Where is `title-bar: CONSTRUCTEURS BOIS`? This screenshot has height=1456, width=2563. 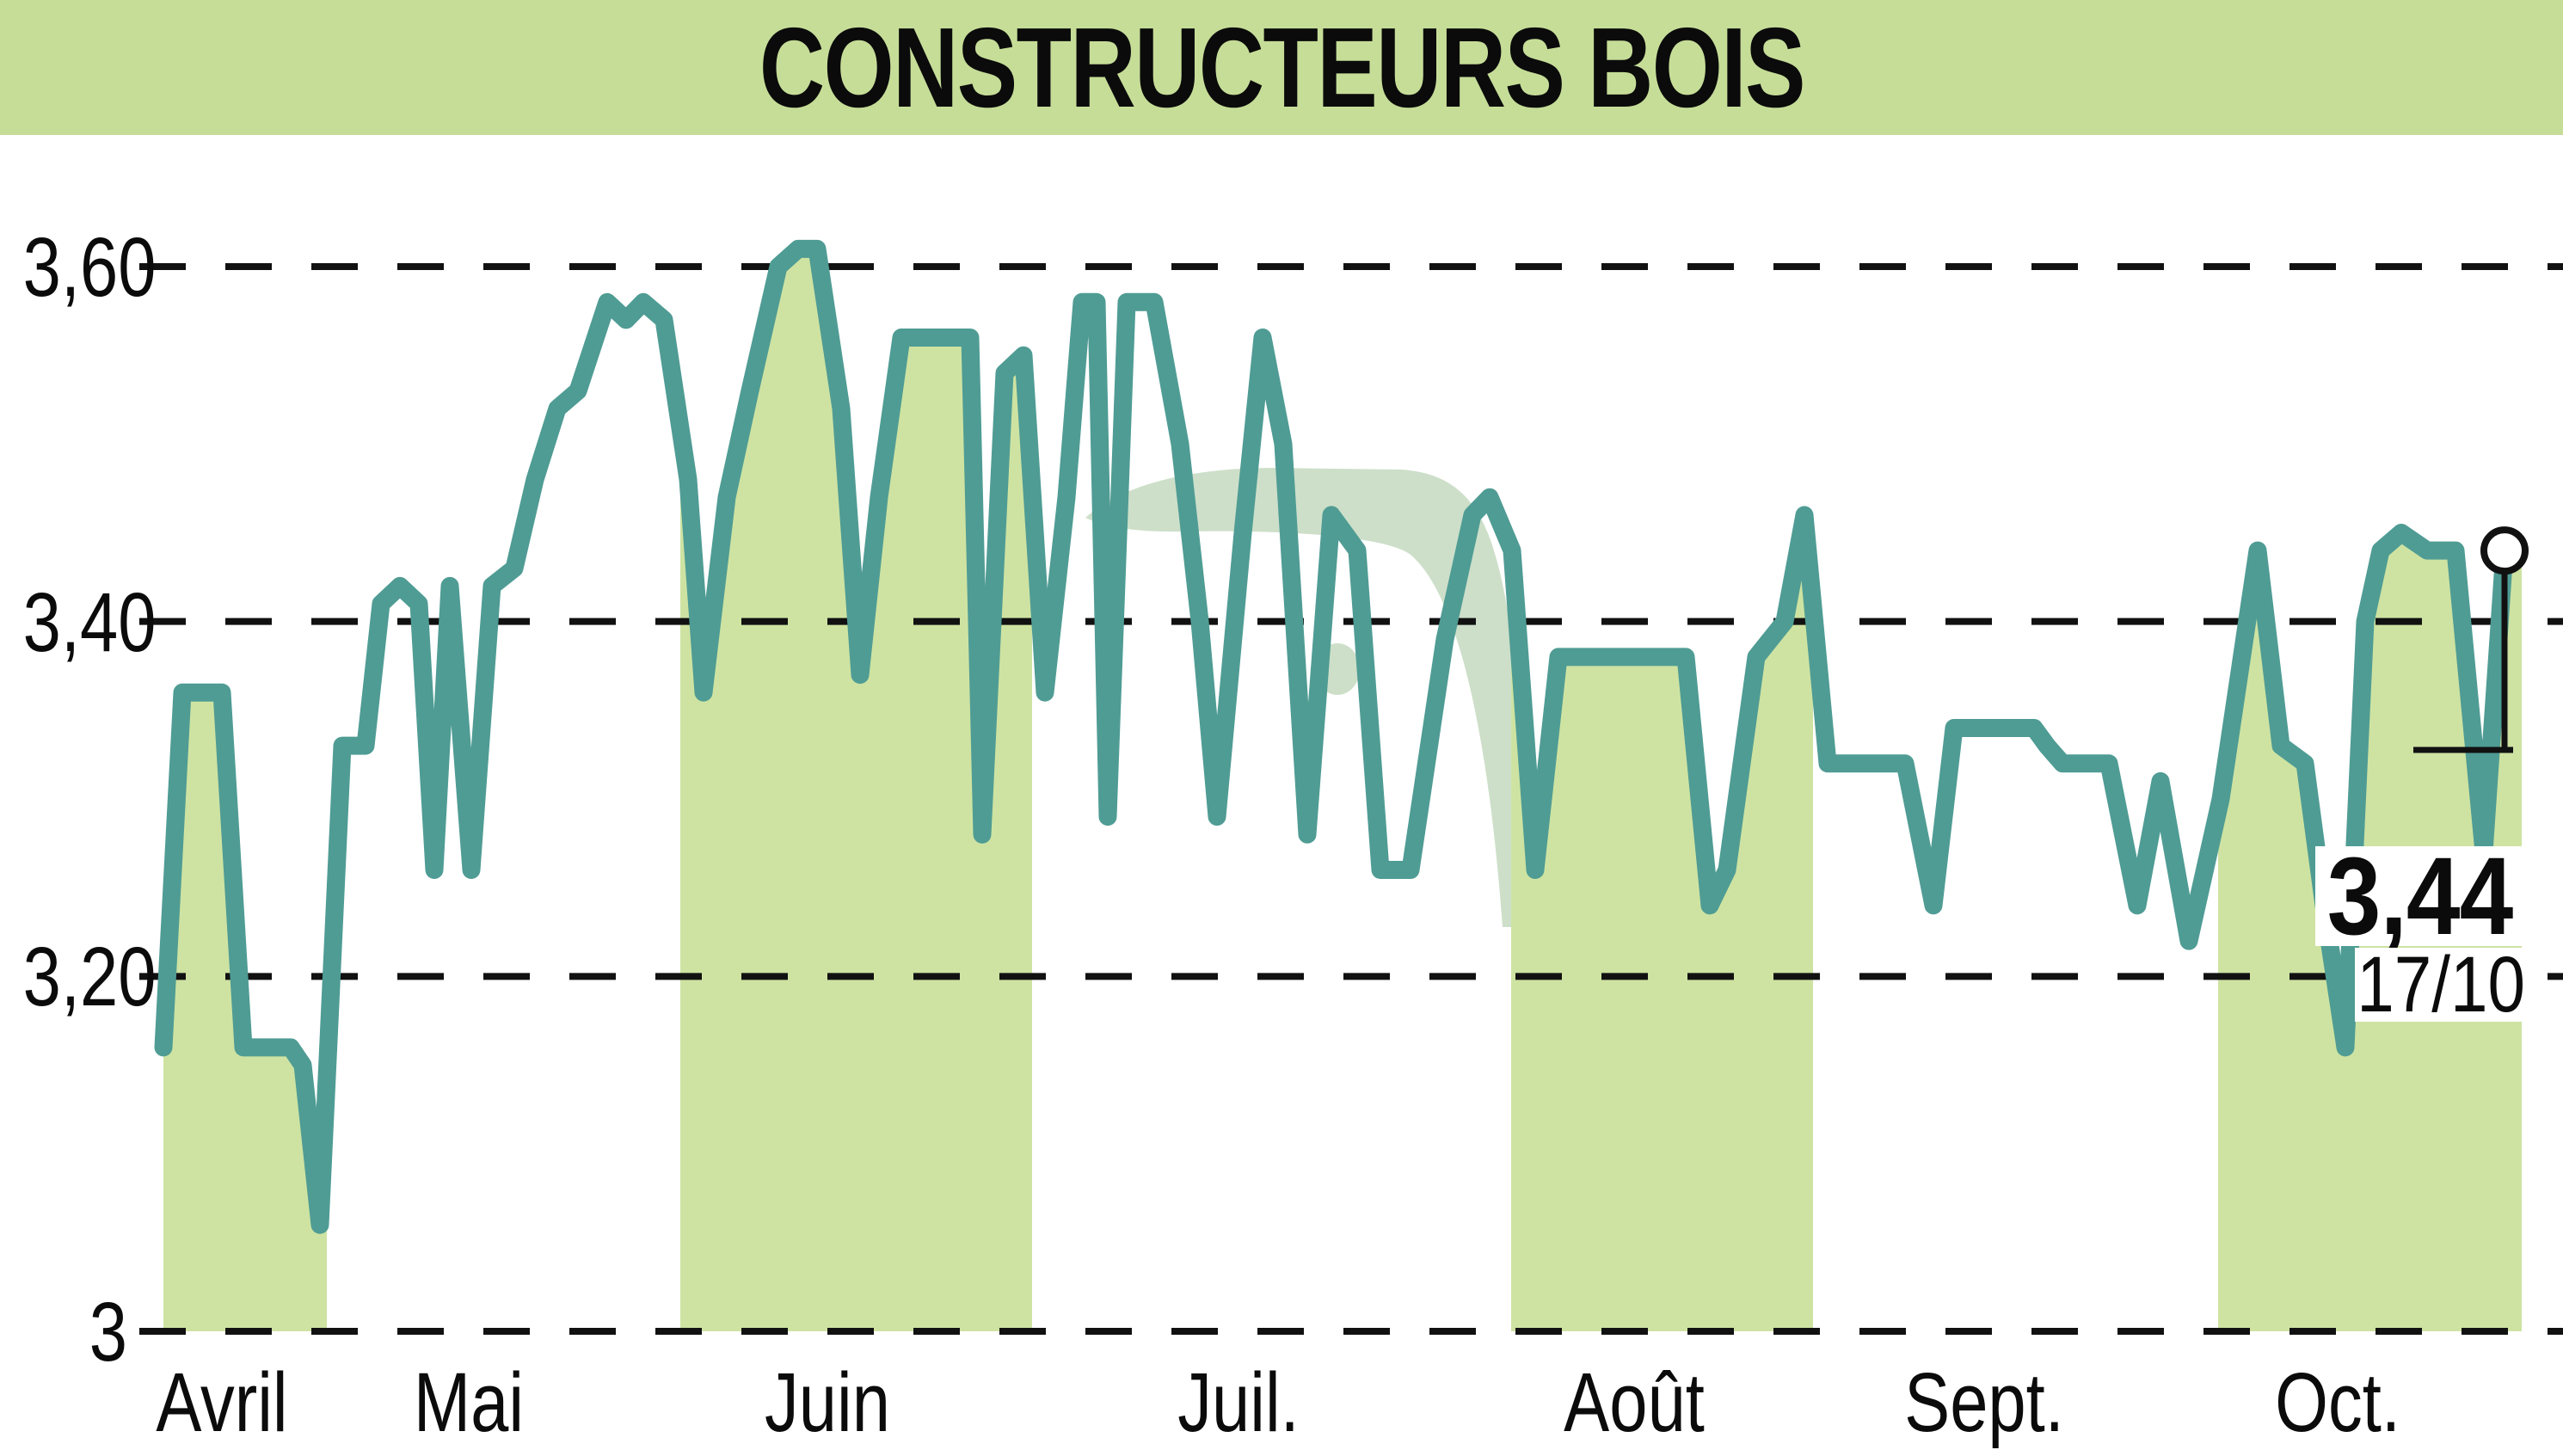 title-bar: CONSTRUCTEURS BOIS is located at coordinates (1281, 67).